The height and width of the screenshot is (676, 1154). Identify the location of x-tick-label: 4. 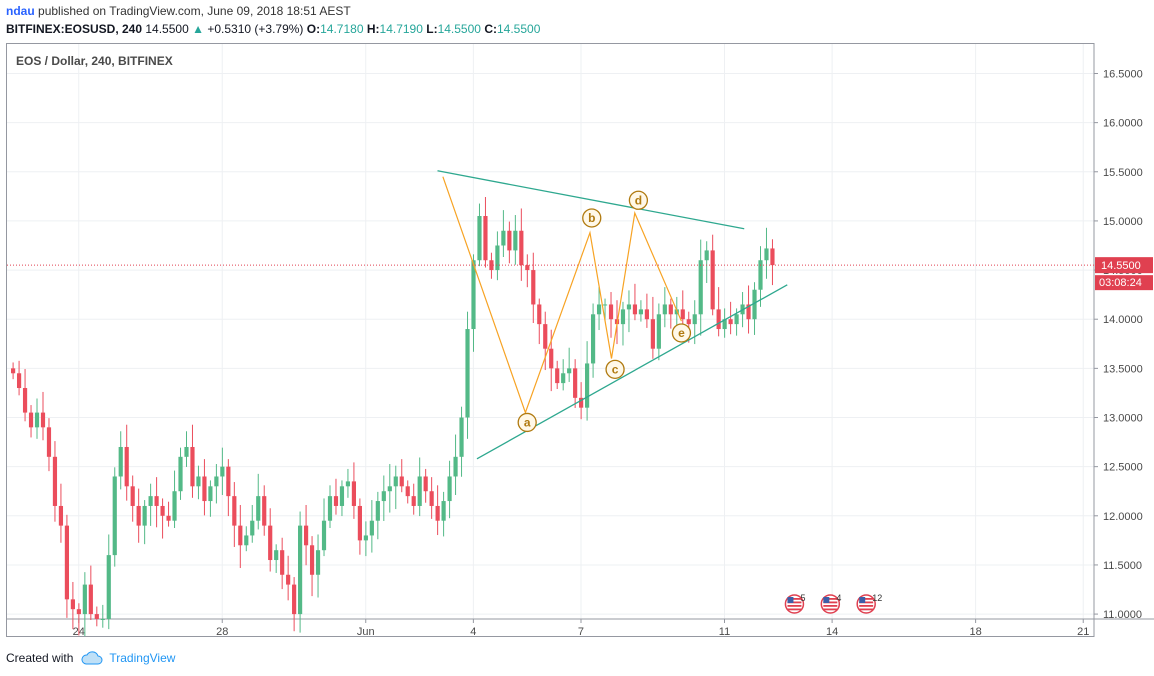
(473, 632).